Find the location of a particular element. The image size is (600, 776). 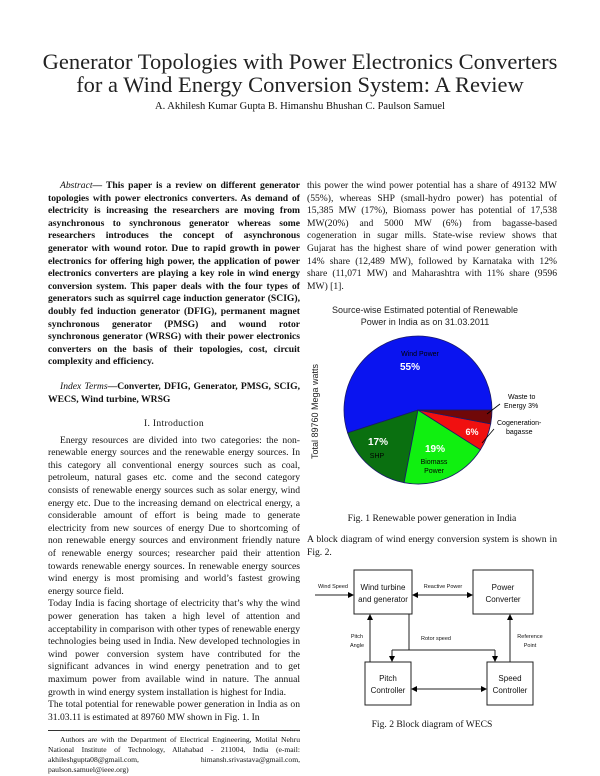

slice-name-biomass-2: Power is located at coordinates (434, 471).